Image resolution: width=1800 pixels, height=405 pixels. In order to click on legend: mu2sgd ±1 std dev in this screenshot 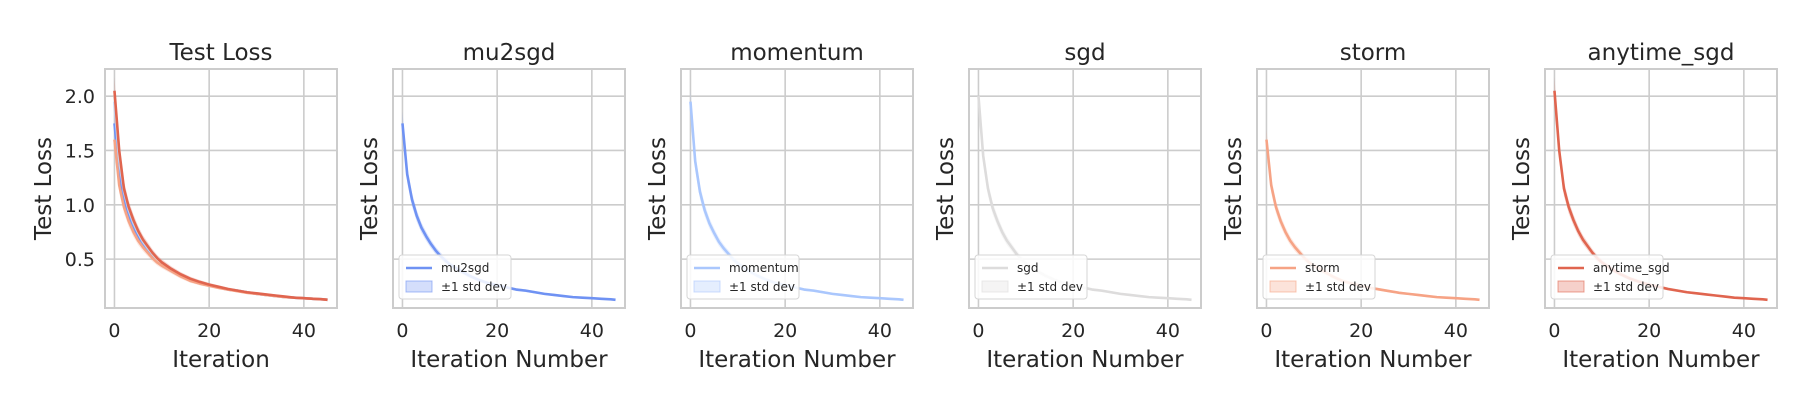, I will do `click(455, 277)`.